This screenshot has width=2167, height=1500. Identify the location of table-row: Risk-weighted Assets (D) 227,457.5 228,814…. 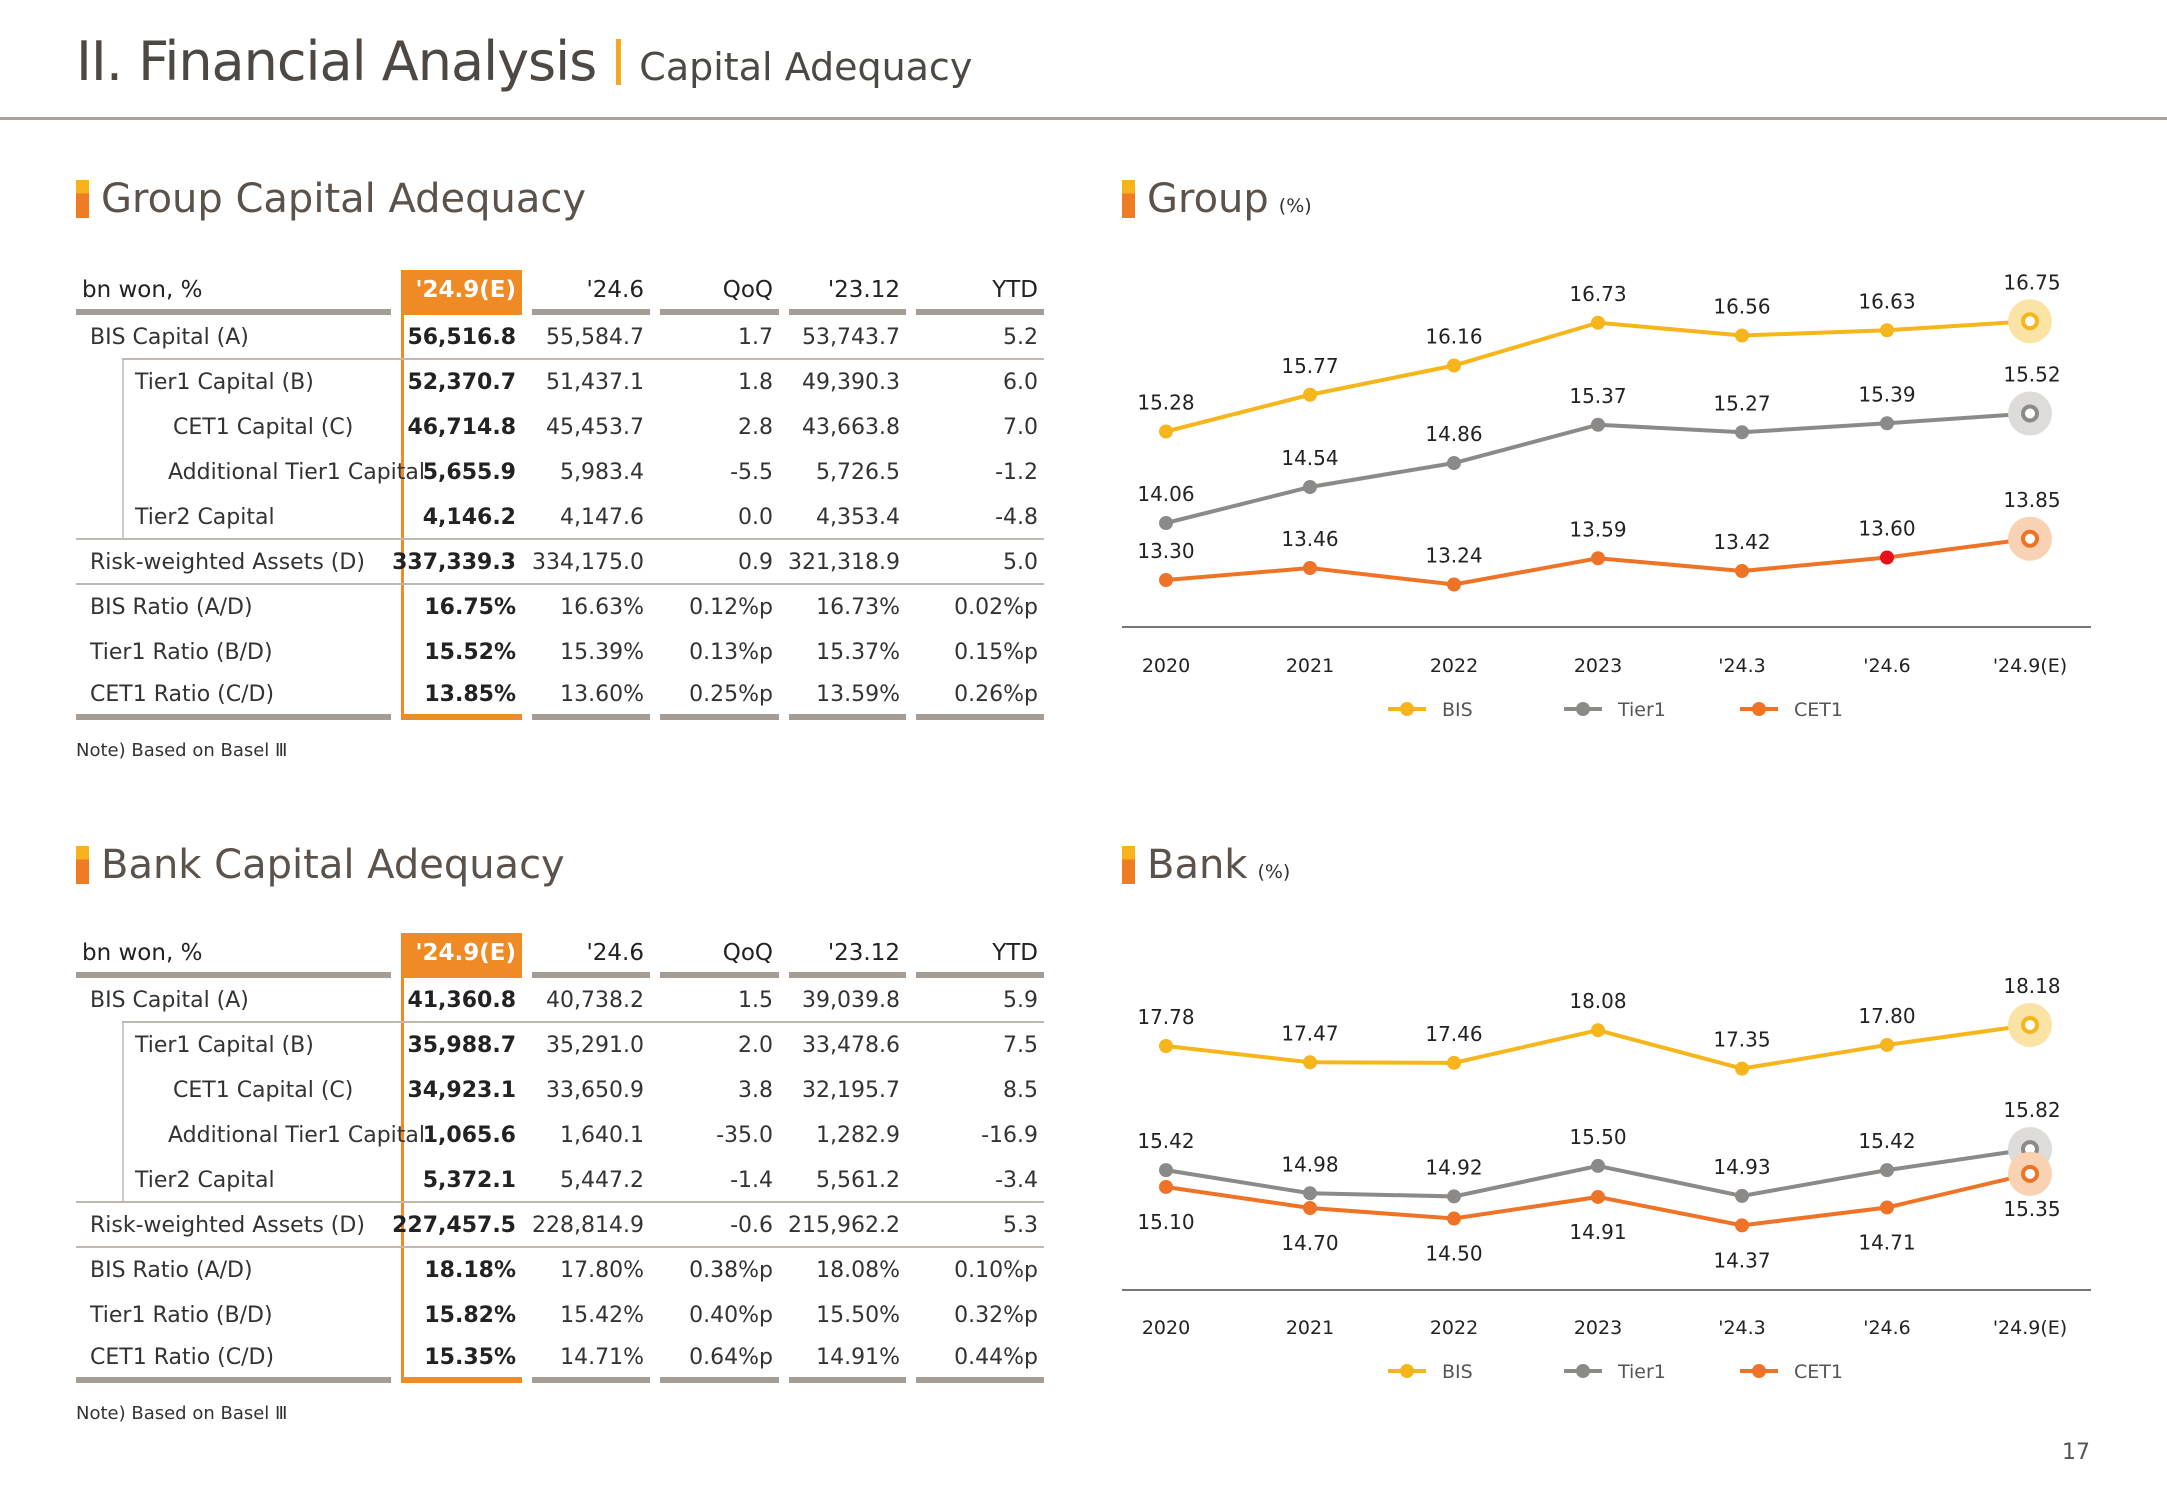
(560, 1225).